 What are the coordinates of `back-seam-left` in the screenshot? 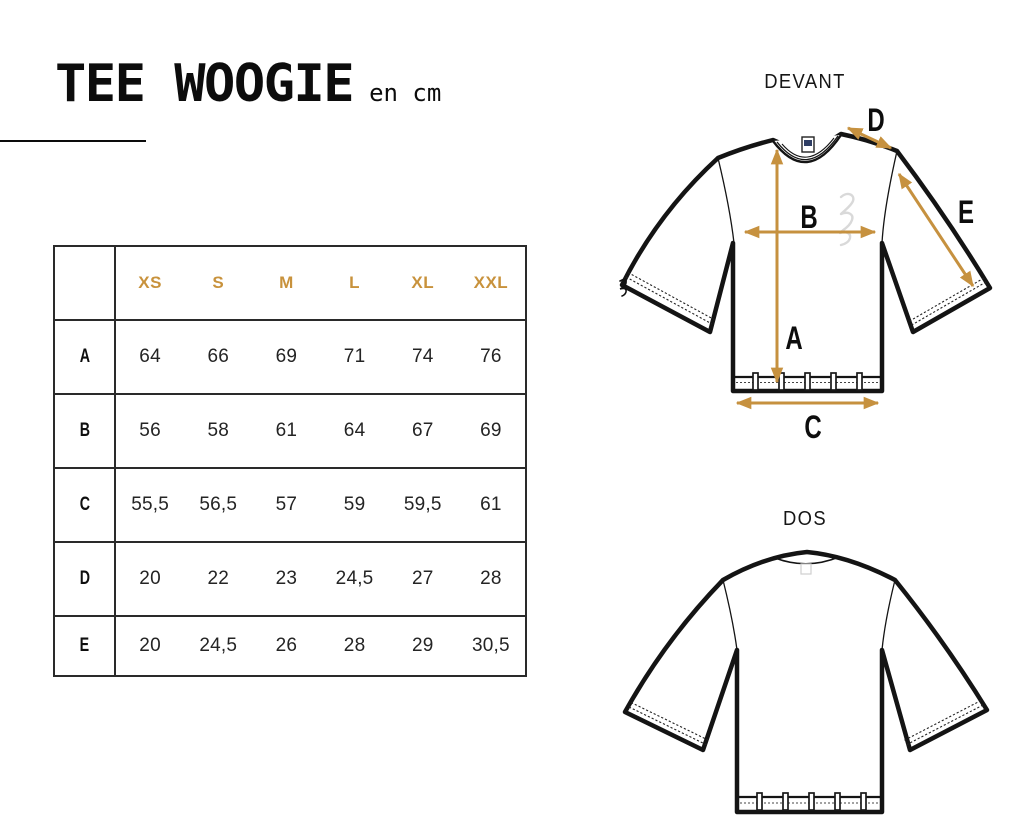 It's located at (730, 615).